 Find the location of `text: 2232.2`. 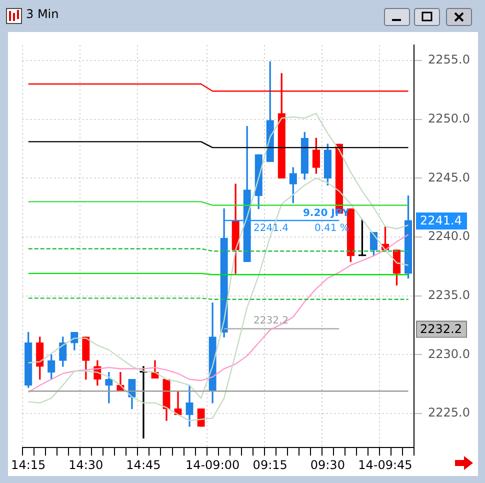

text: 2232.2 is located at coordinates (441, 329).